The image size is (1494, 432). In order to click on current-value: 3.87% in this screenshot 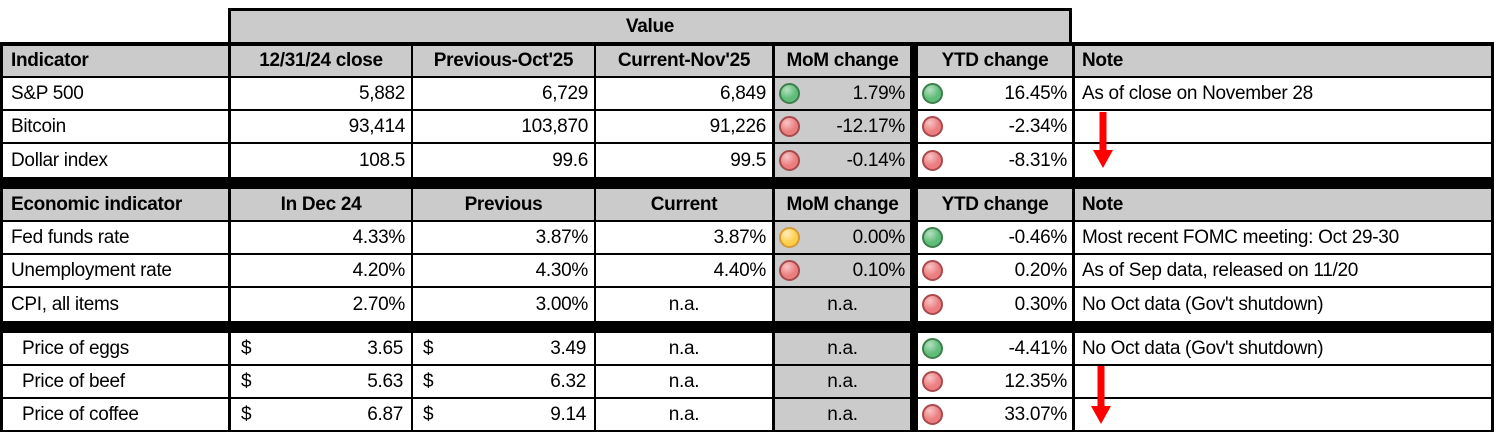, I will do `click(685, 237)`.